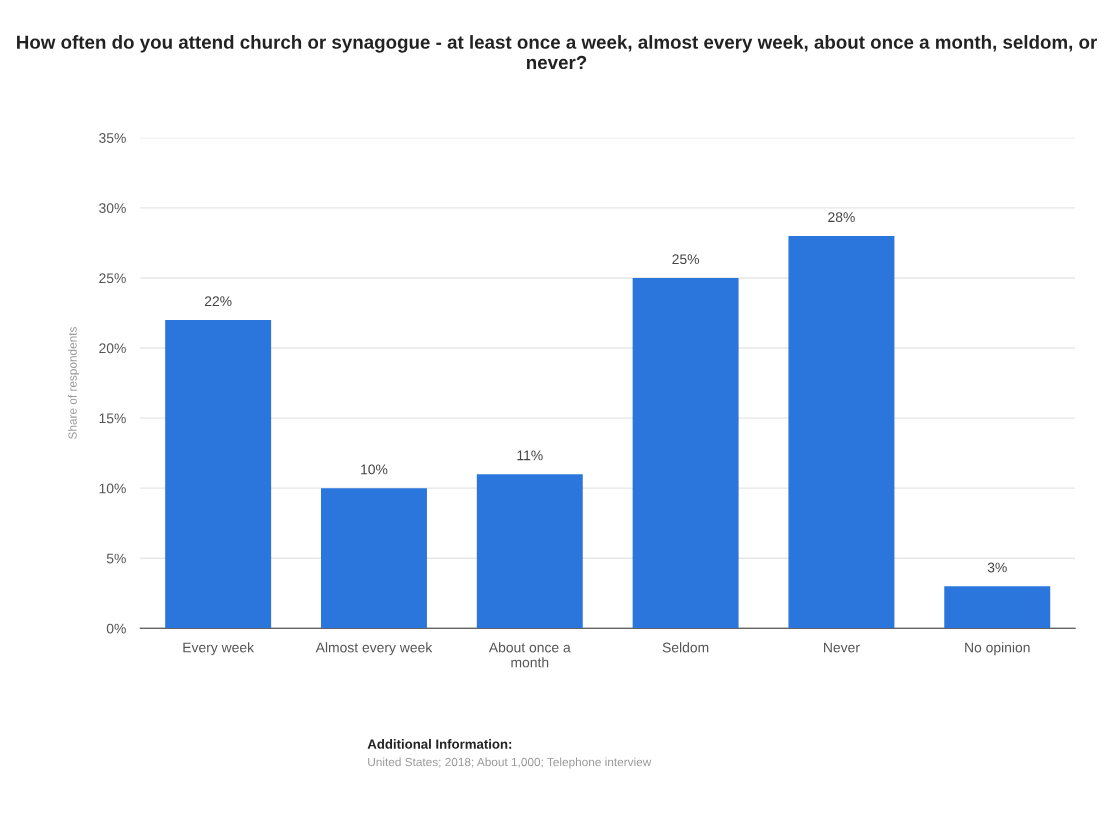 The height and width of the screenshot is (830, 1113). I want to click on y-tick-label: 30%, so click(112, 208).